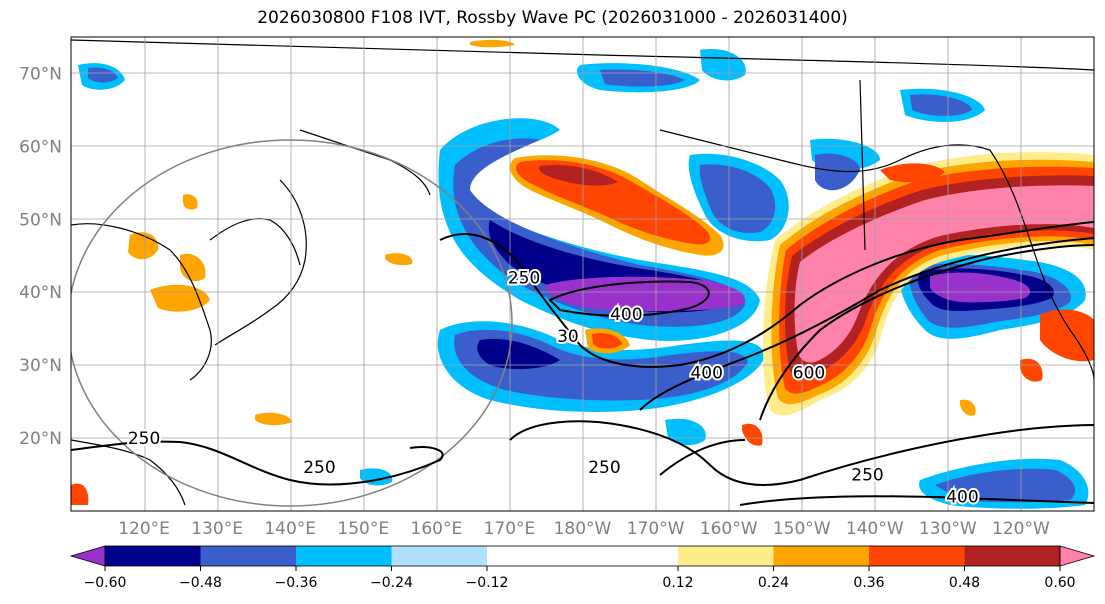 The height and width of the screenshot is (604, 1105). I want to click on lon-tick-label: 180°W, so click(583, 529).